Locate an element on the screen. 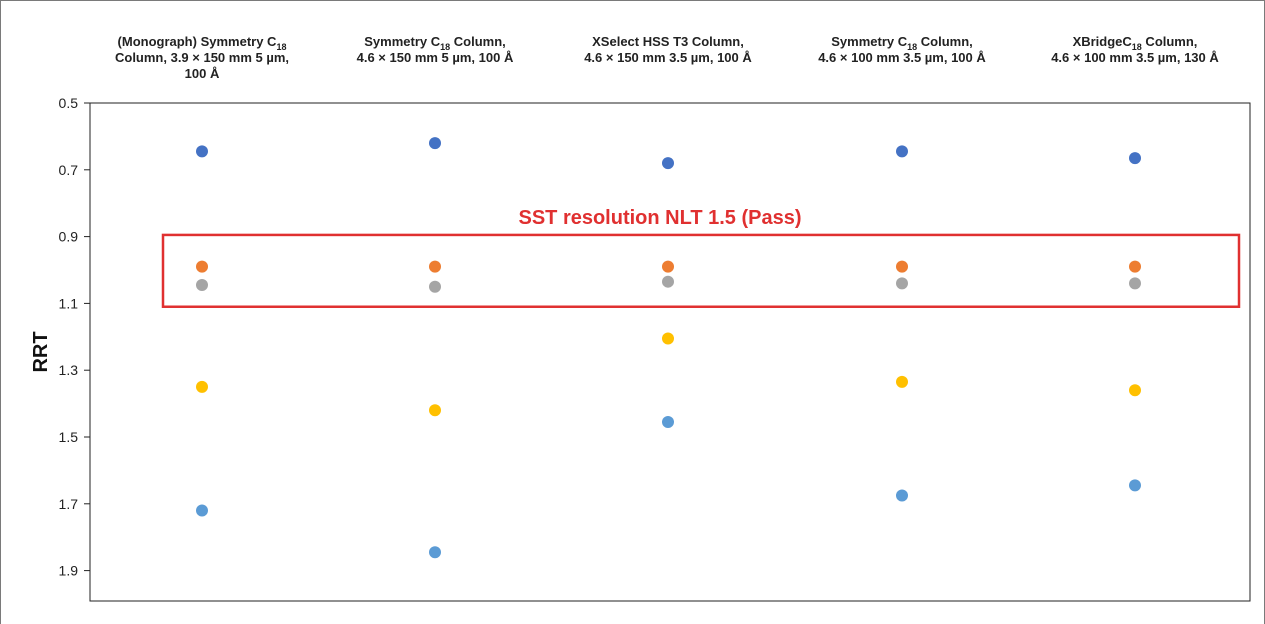 The height and width of the screenshot is (624, 1265). y-tick-label: 1.7 is located at coordinates (69, 504).